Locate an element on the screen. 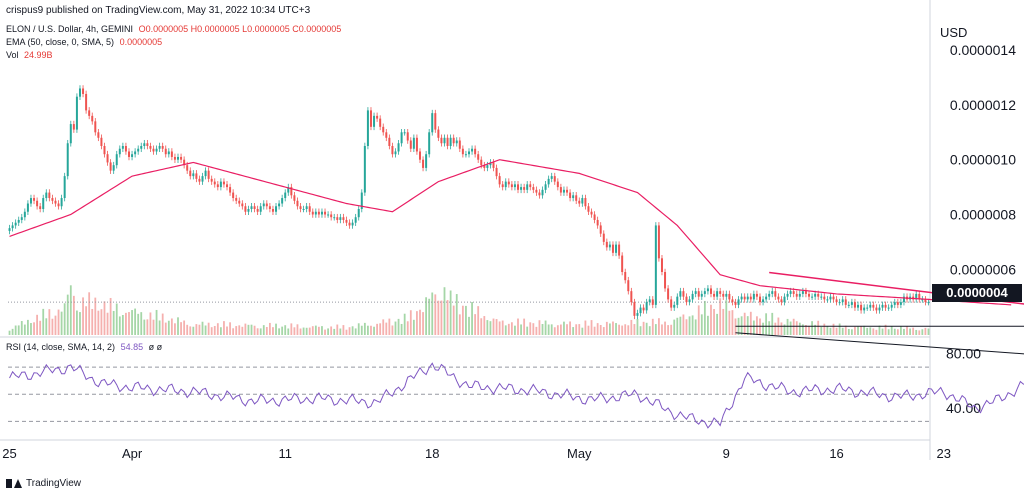  rsi-value: 54.85 is located at coordinates (132, 347).